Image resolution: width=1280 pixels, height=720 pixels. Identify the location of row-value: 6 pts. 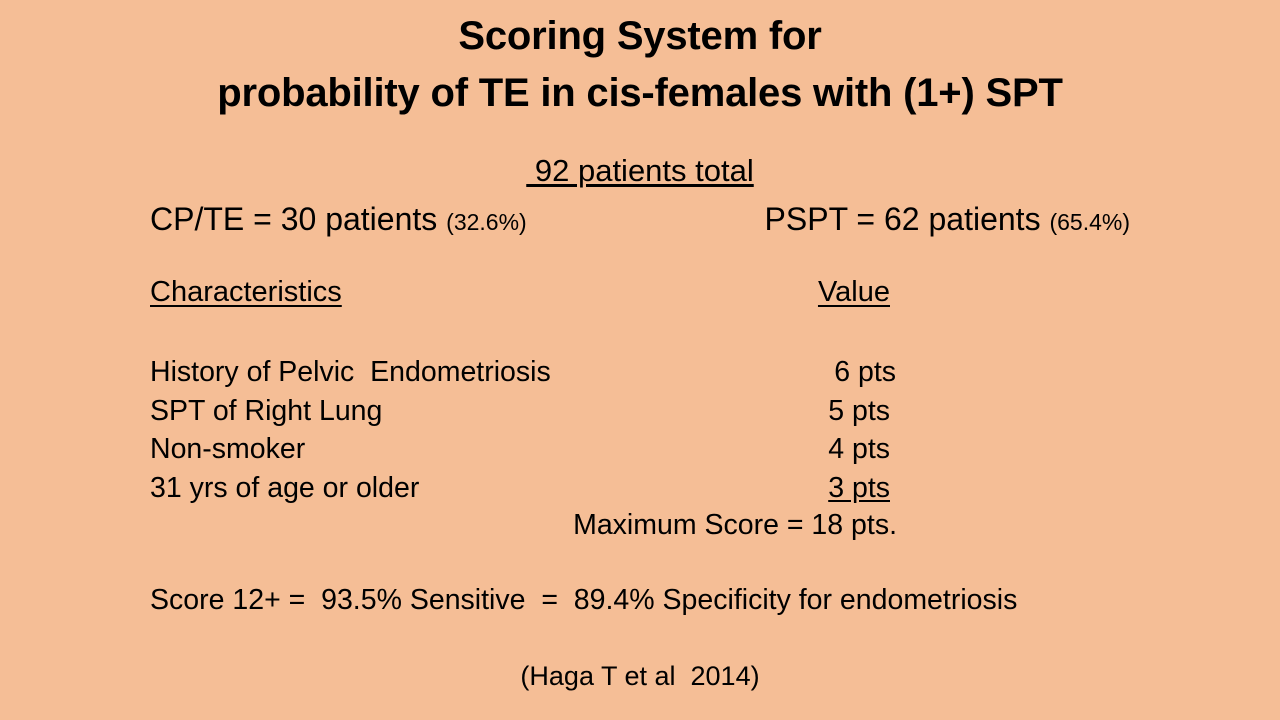
(865, 372).